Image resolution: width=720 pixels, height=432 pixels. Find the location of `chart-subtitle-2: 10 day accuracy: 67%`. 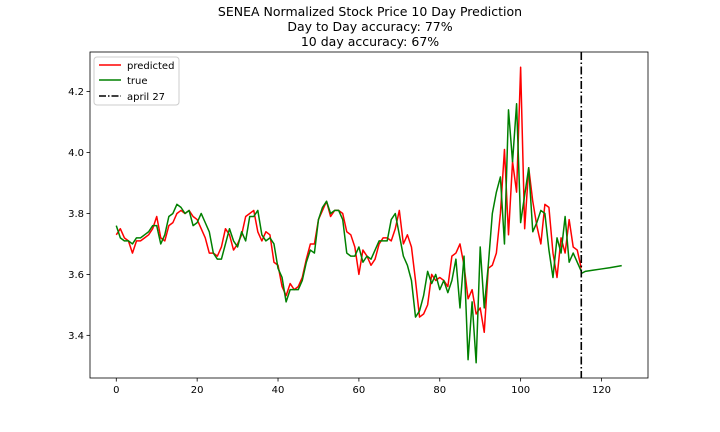

chart-subtitle-2: 10 day accuracy: 67% is located at coordinates (370, 41).